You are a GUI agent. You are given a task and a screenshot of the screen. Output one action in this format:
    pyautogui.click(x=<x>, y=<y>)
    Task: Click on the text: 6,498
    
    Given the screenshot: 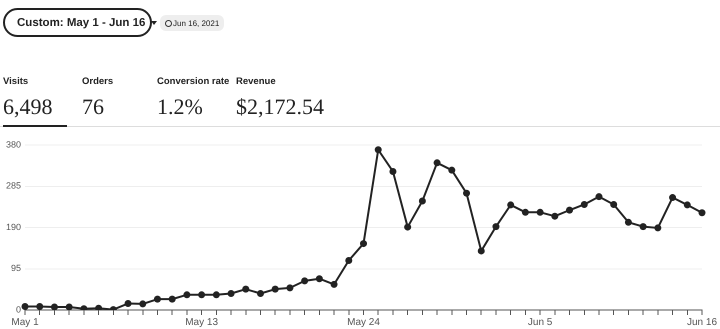 What is the action you would take?
    pyautogui.click(x=27, y=107)
    